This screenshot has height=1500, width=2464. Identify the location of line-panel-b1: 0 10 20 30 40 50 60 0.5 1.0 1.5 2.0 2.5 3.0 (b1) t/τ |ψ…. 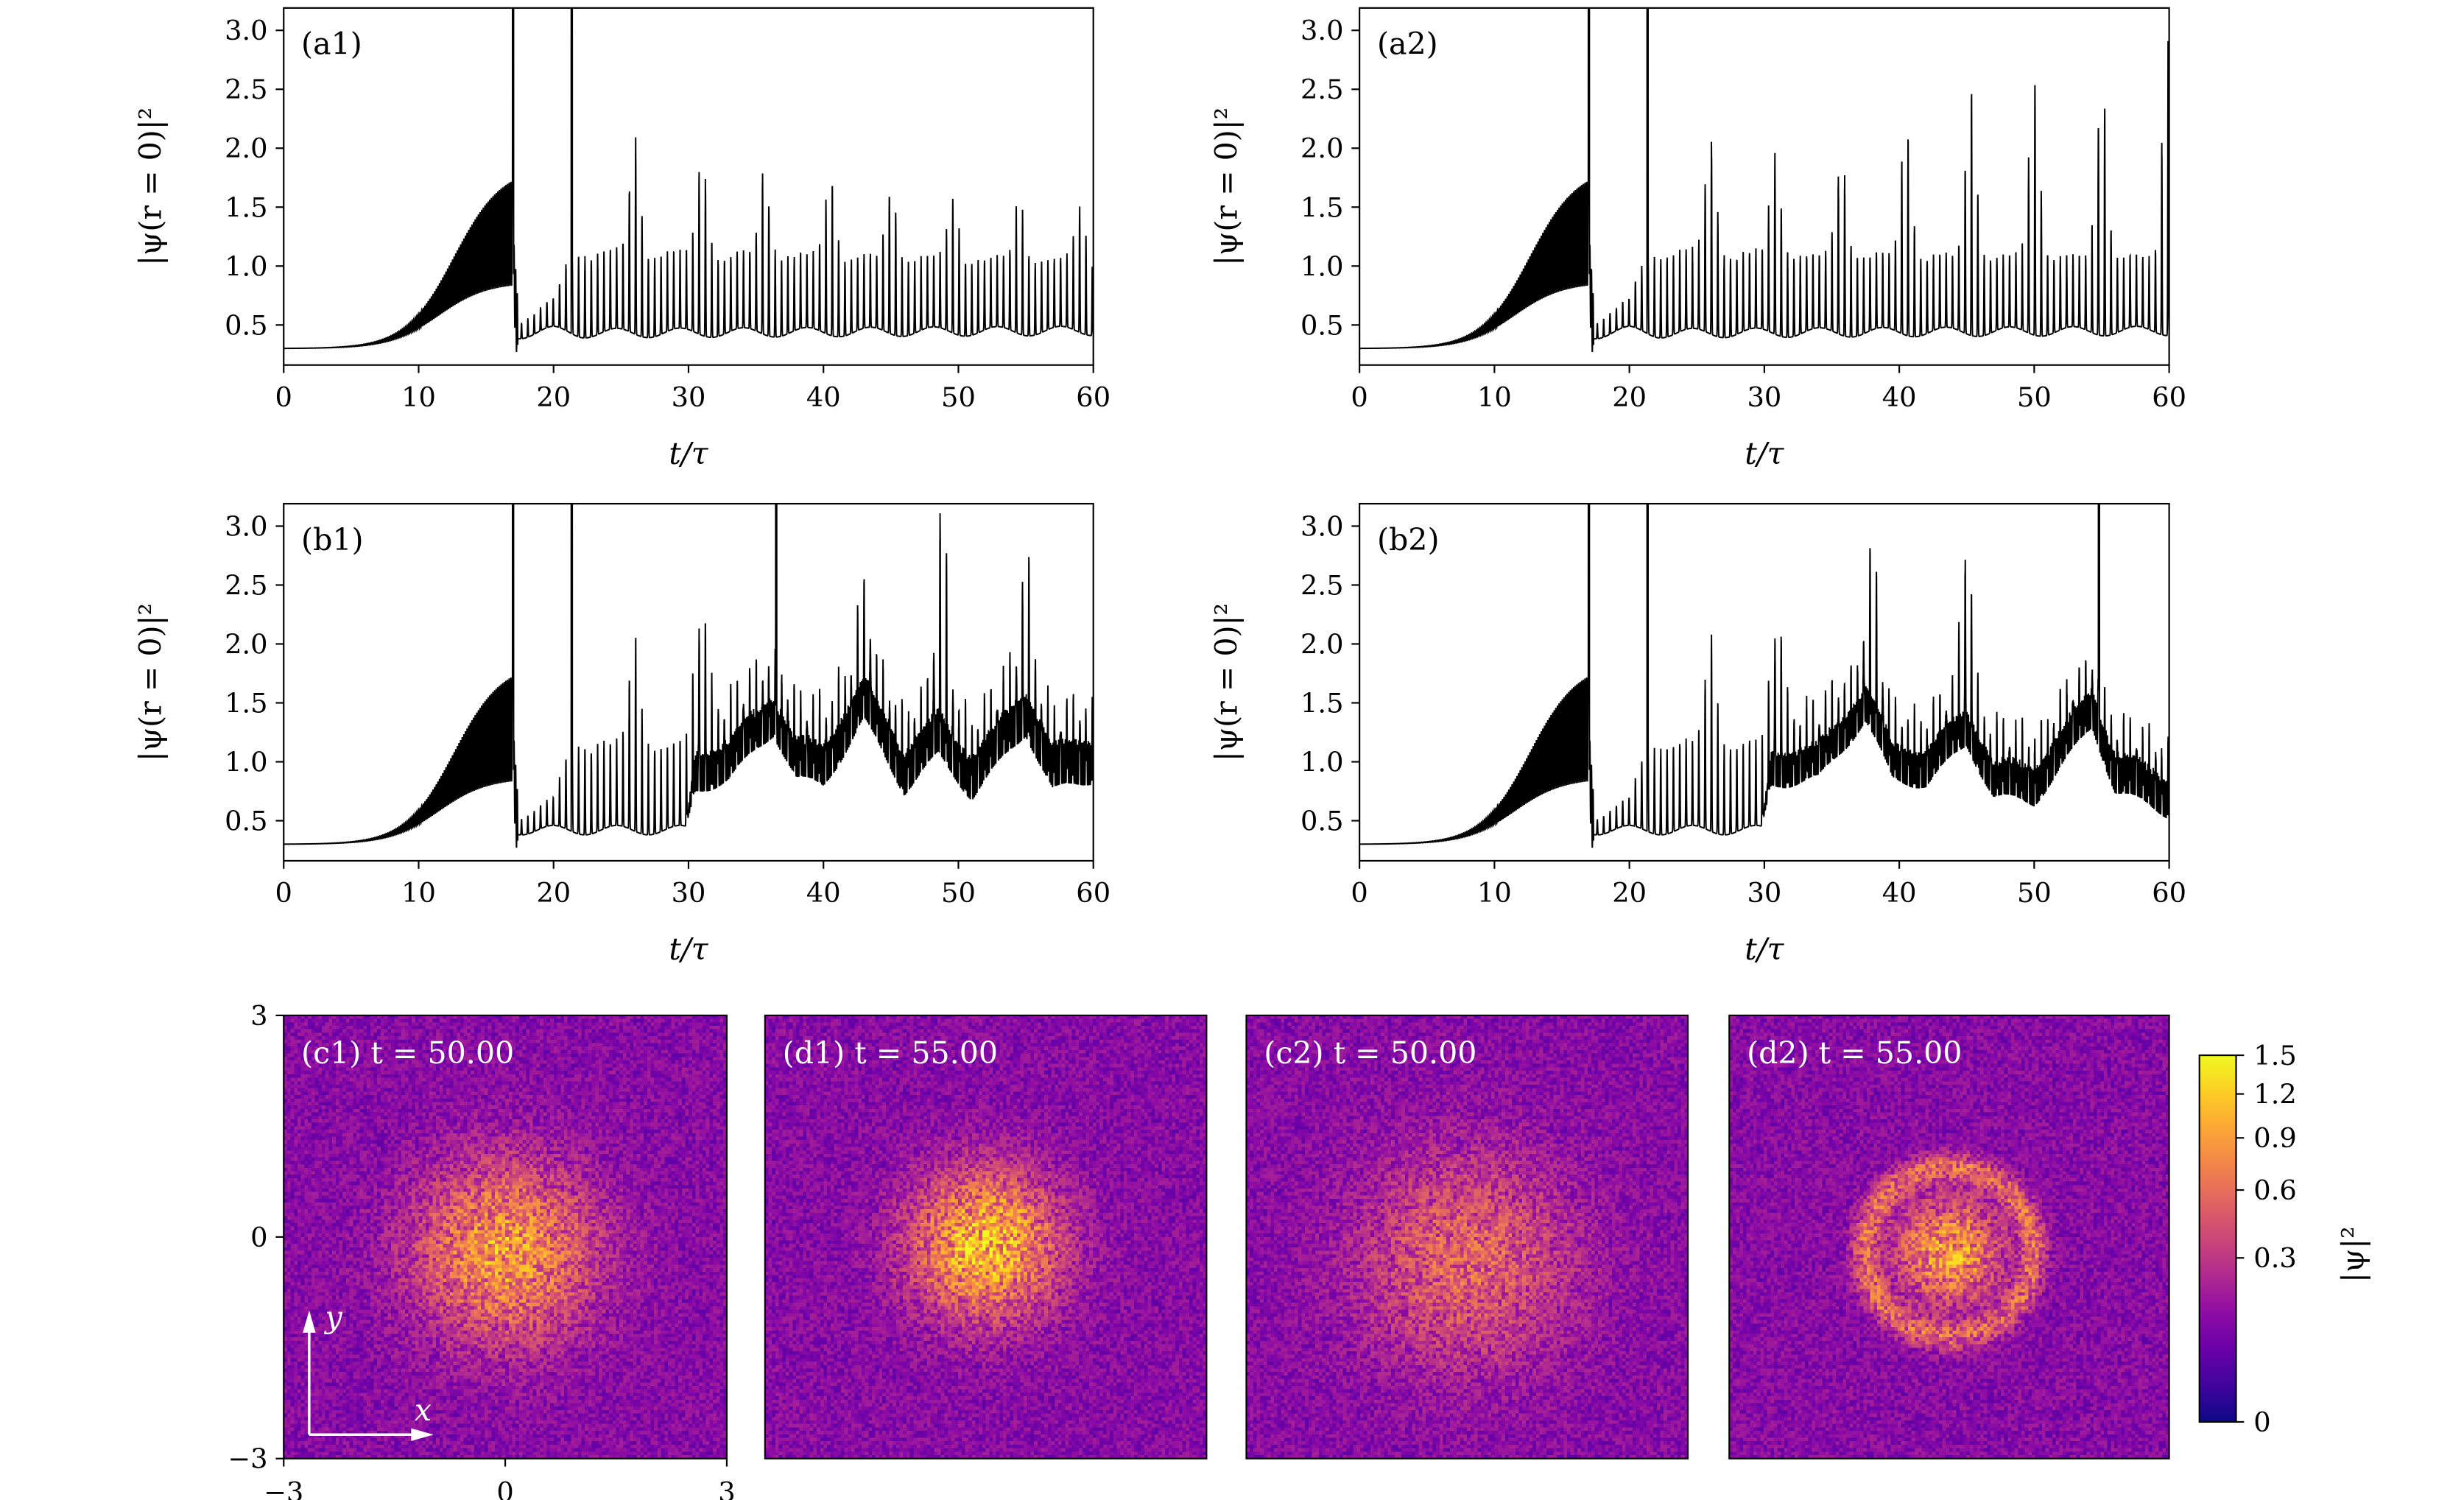
(621, 735).